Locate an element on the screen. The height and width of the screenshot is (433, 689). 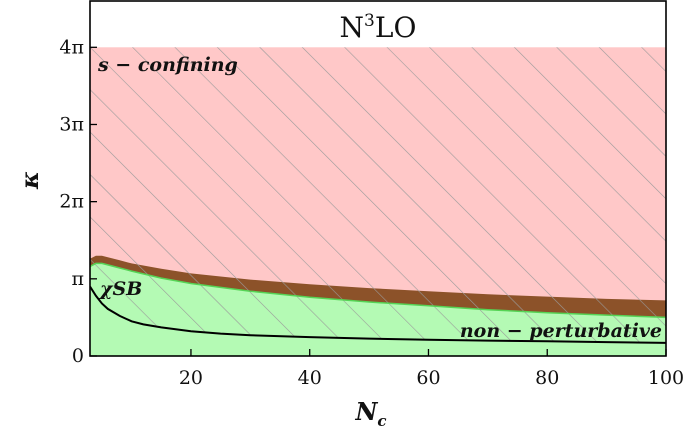
chisb-series-line is located at coordinates (378, 314).